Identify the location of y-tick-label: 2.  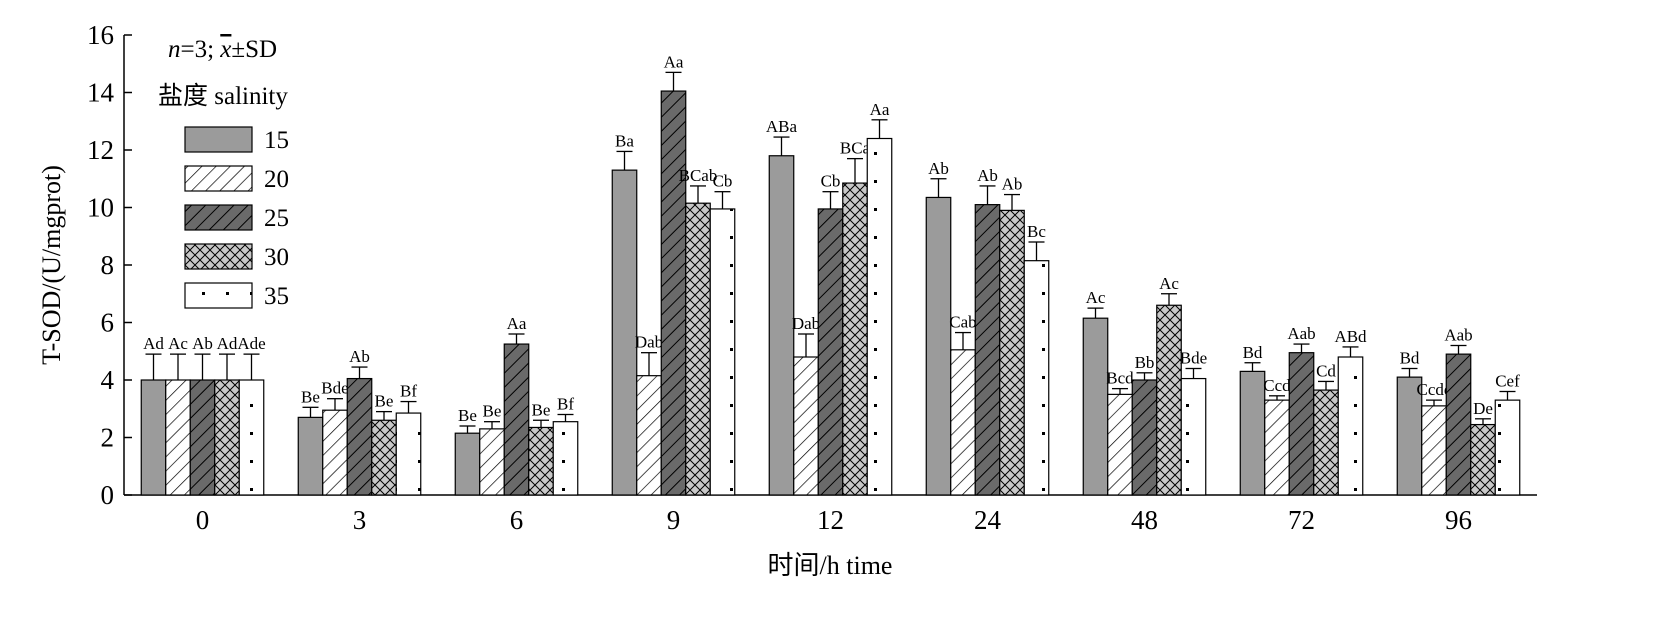
(108, 438).